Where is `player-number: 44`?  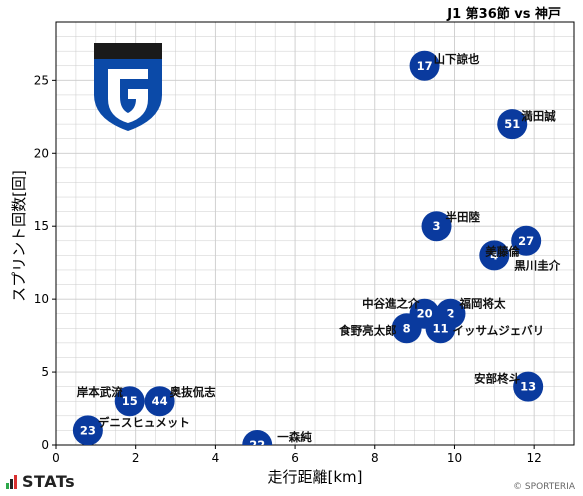 player-number: 44 is located at coordinates (160, 401).